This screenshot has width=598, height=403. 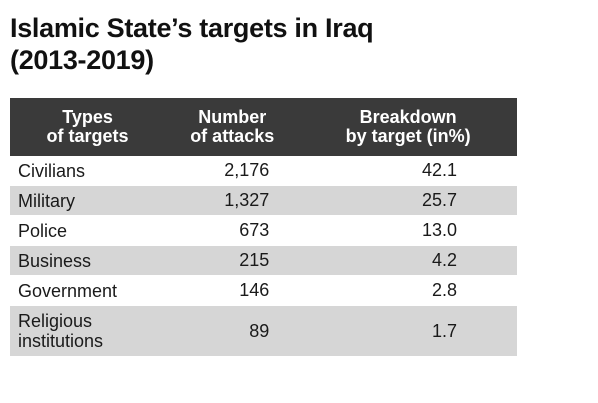 What do you see at coordinates (82, 60) in the screenshot?
I see `title-line-2: (2013-2019)` at bounding box center [82, 60].